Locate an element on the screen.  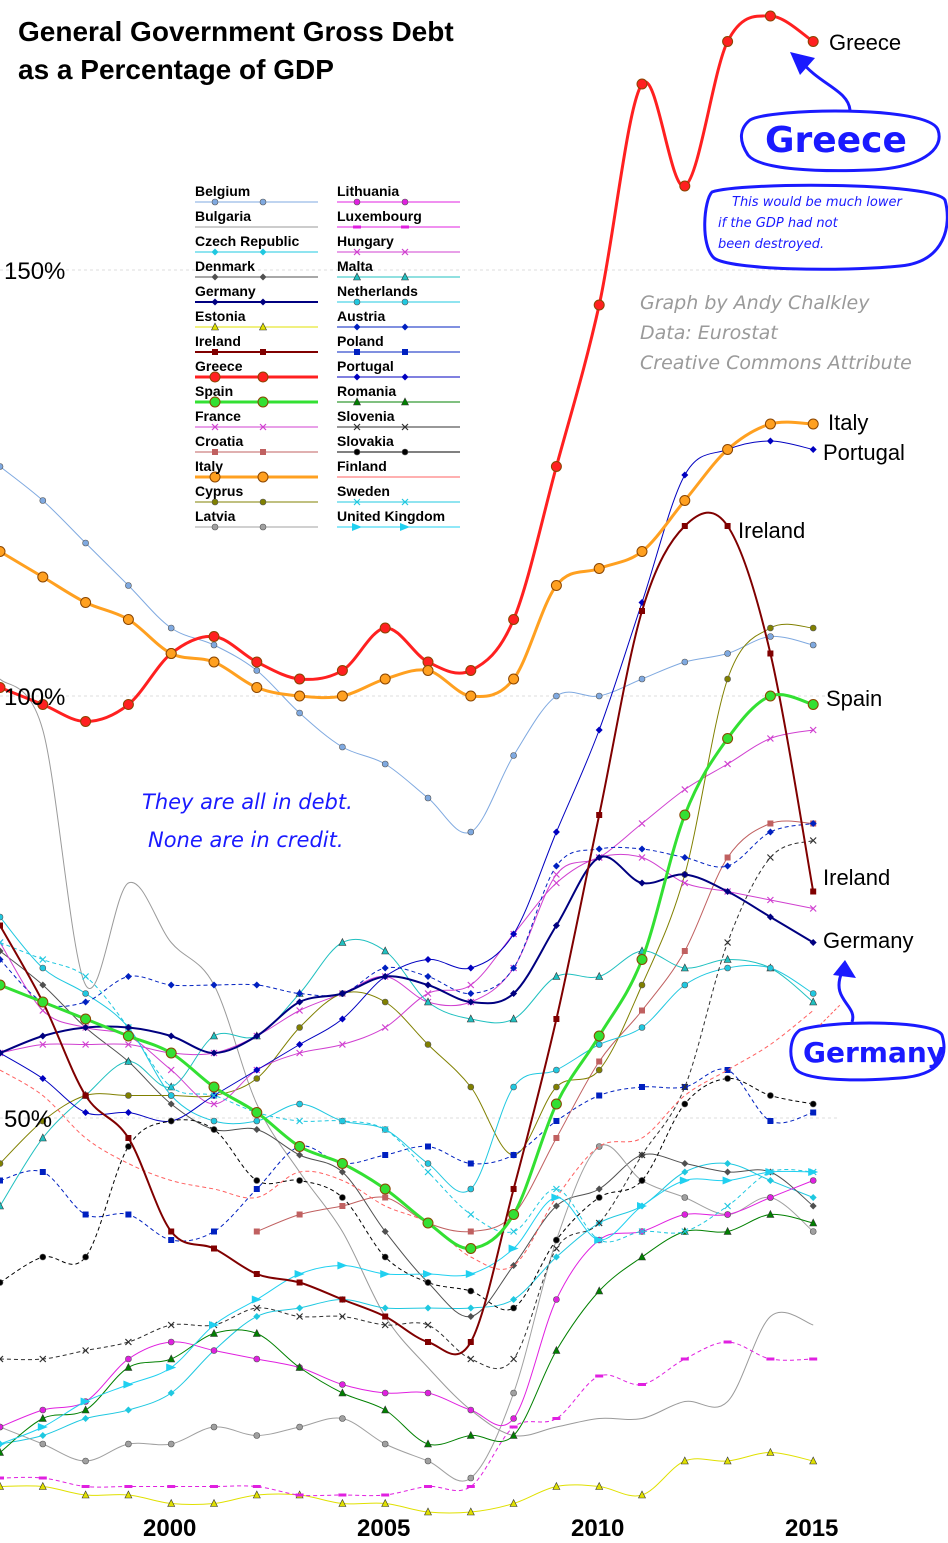
legend-label-italy: Italy is located at coordinates (209, 466).